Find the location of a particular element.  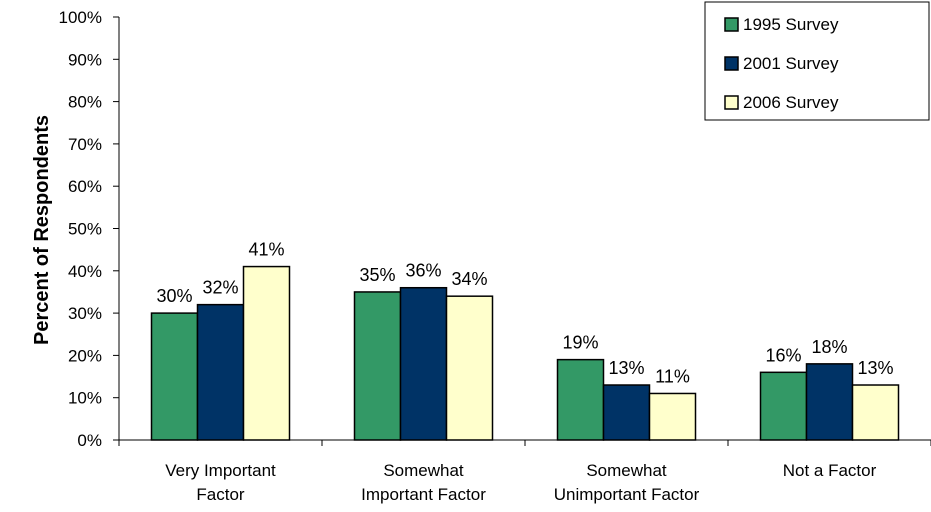

y-tick-label: 50% is located at coordinates (85, 229).